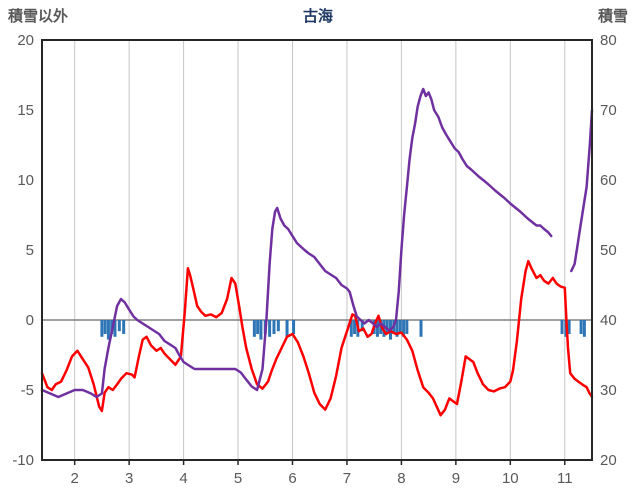 The image size is (636, 501). I want to click on left-y-tick-label: 15, so click(25, 110).